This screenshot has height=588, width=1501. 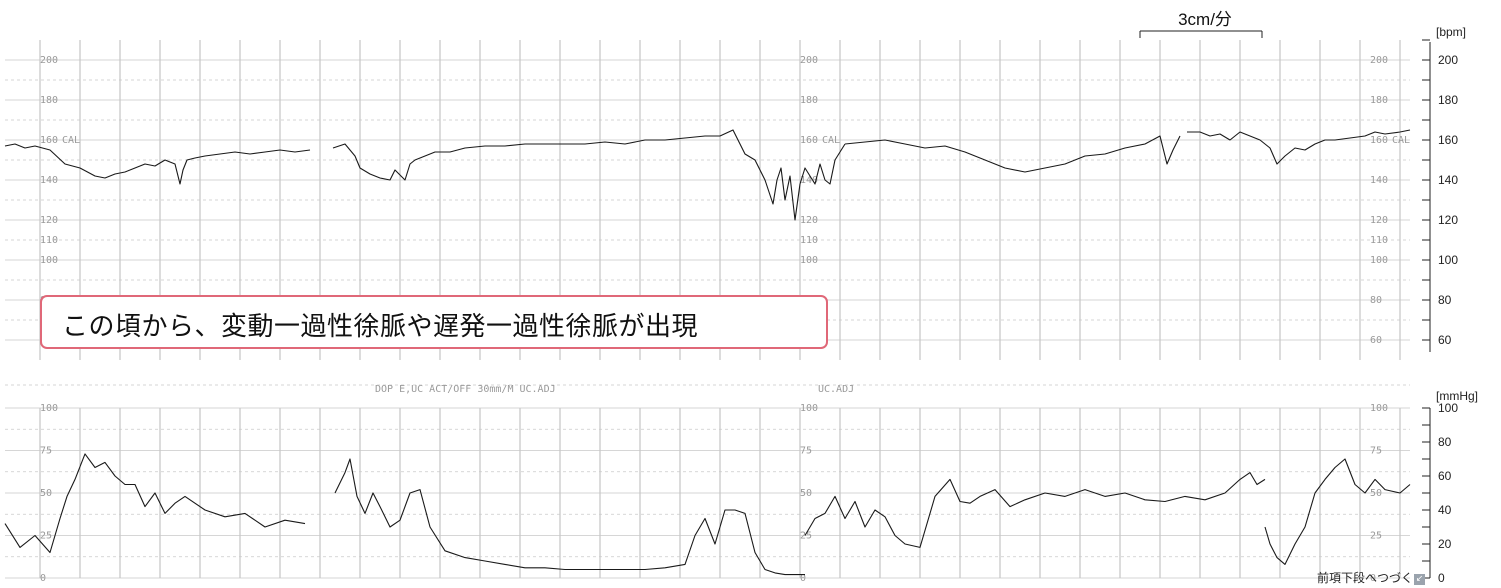 What do you see at coordinates (1450, 487) in the screenshot?
I see `uc-axis: [mmHg] 100 80 60 40 20 0` at bounding box center [1450, 487].